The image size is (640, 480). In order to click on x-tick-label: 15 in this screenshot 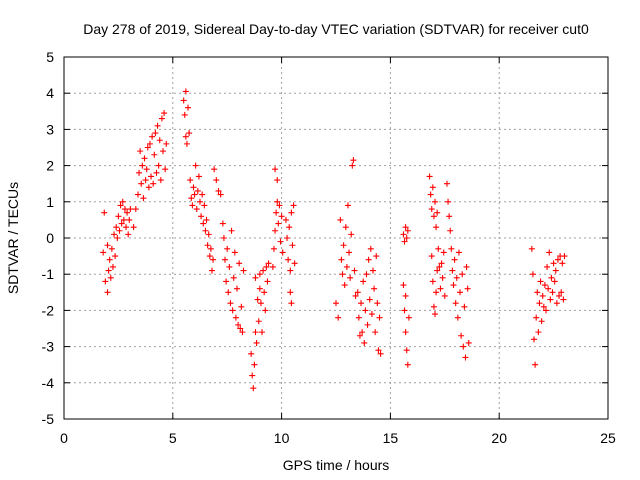, I will do `click(391, 438)`.